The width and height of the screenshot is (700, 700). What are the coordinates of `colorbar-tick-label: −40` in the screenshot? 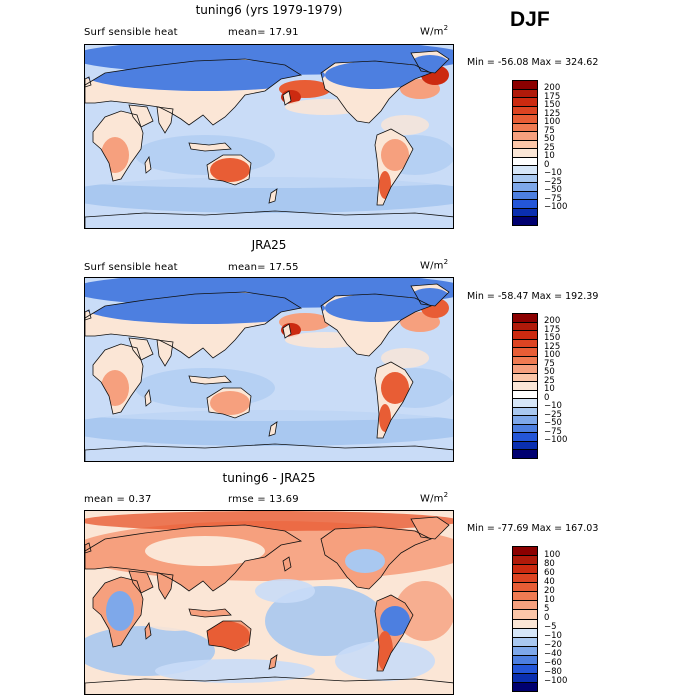 It's located at (553, 654).